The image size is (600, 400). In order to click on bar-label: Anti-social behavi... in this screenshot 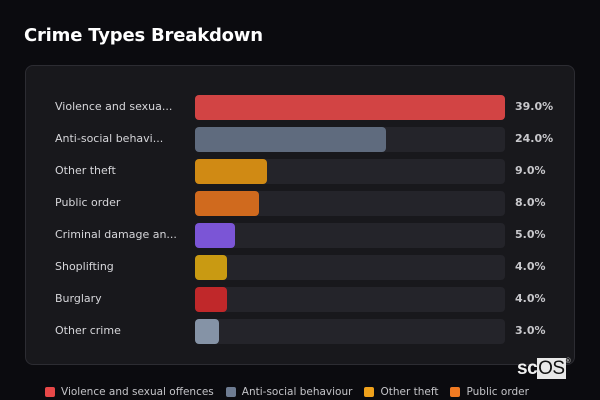, I will do `click(109, 138)`.